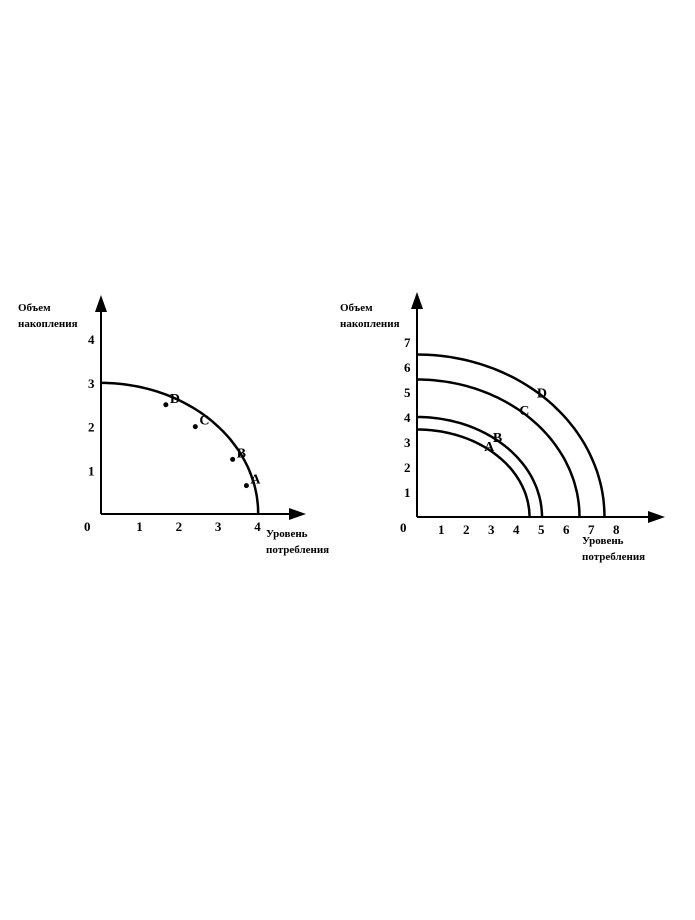 This screenshot has height=920, width=695. Describe the element at coordinates (139, 526) in the screenshot. I see `left-x-tick-label: 1` at that location.